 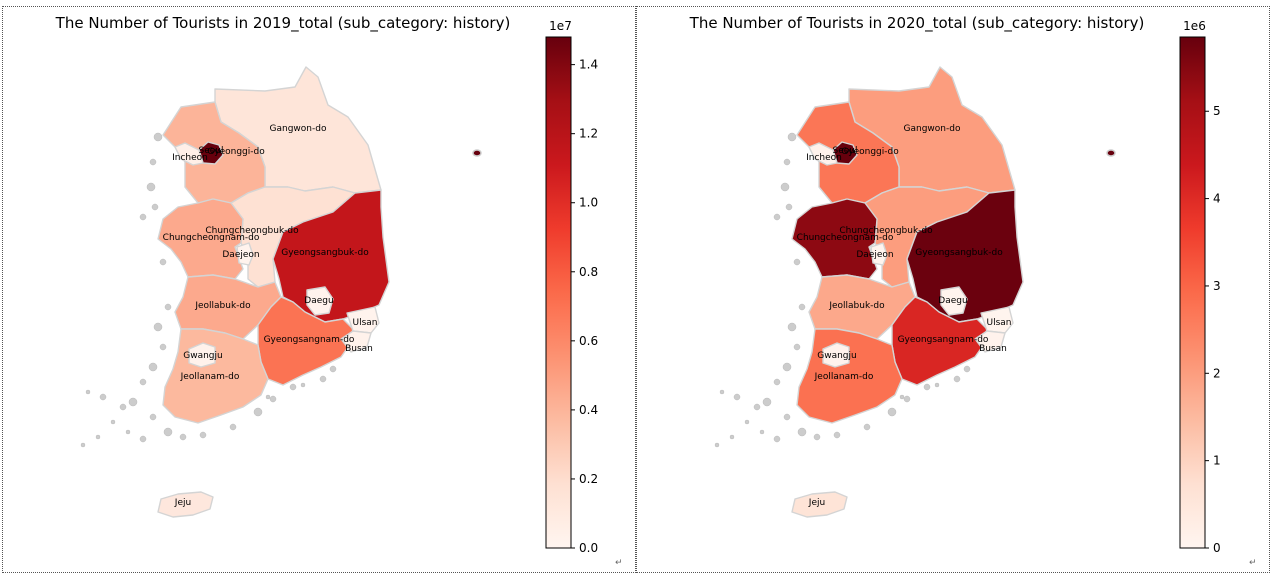 What do you see at coordinates (619, 563) in the screenshot?
I see `return-mark-icon: ↵` at bounding box center [619, 563].